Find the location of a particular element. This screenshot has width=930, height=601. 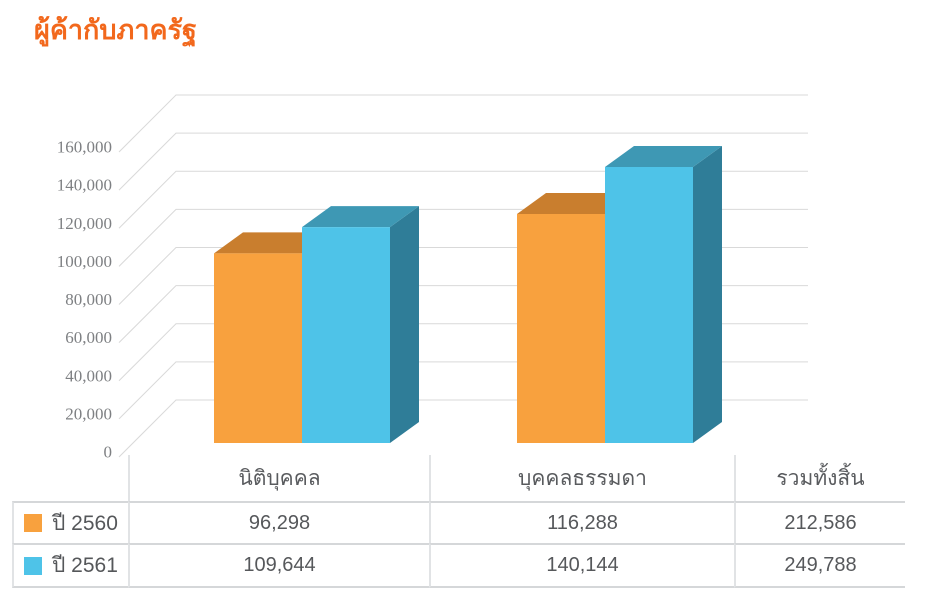

value-cell-2560-total: 212,586 is located at coordinates (819, 522).